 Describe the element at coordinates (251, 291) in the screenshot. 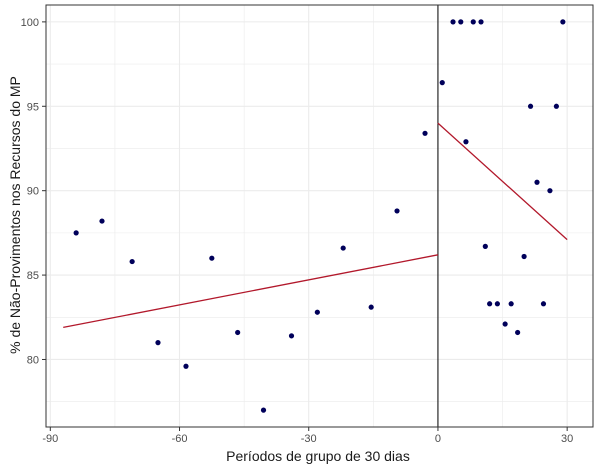

I see `fit-line-left` at that location.